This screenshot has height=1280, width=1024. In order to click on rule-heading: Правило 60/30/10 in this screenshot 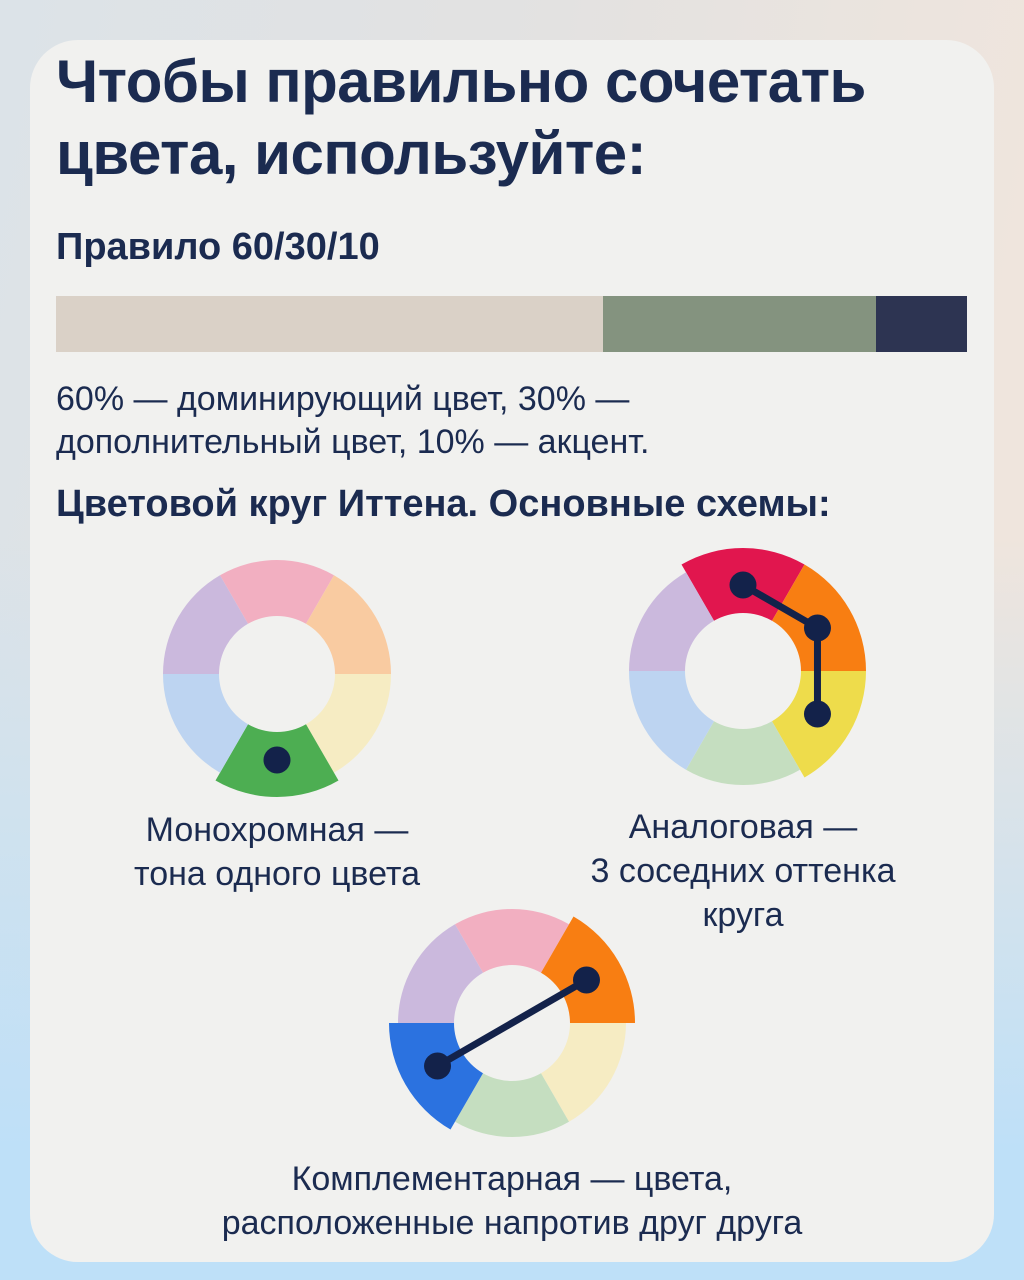, I will do `click(218, 247)`.